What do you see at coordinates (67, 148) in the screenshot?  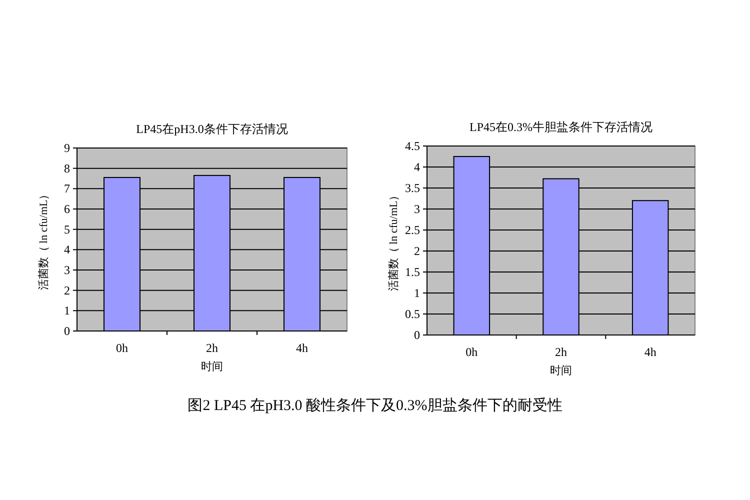 I see `y-tick-label: 9` at bounding box center [67, 148].